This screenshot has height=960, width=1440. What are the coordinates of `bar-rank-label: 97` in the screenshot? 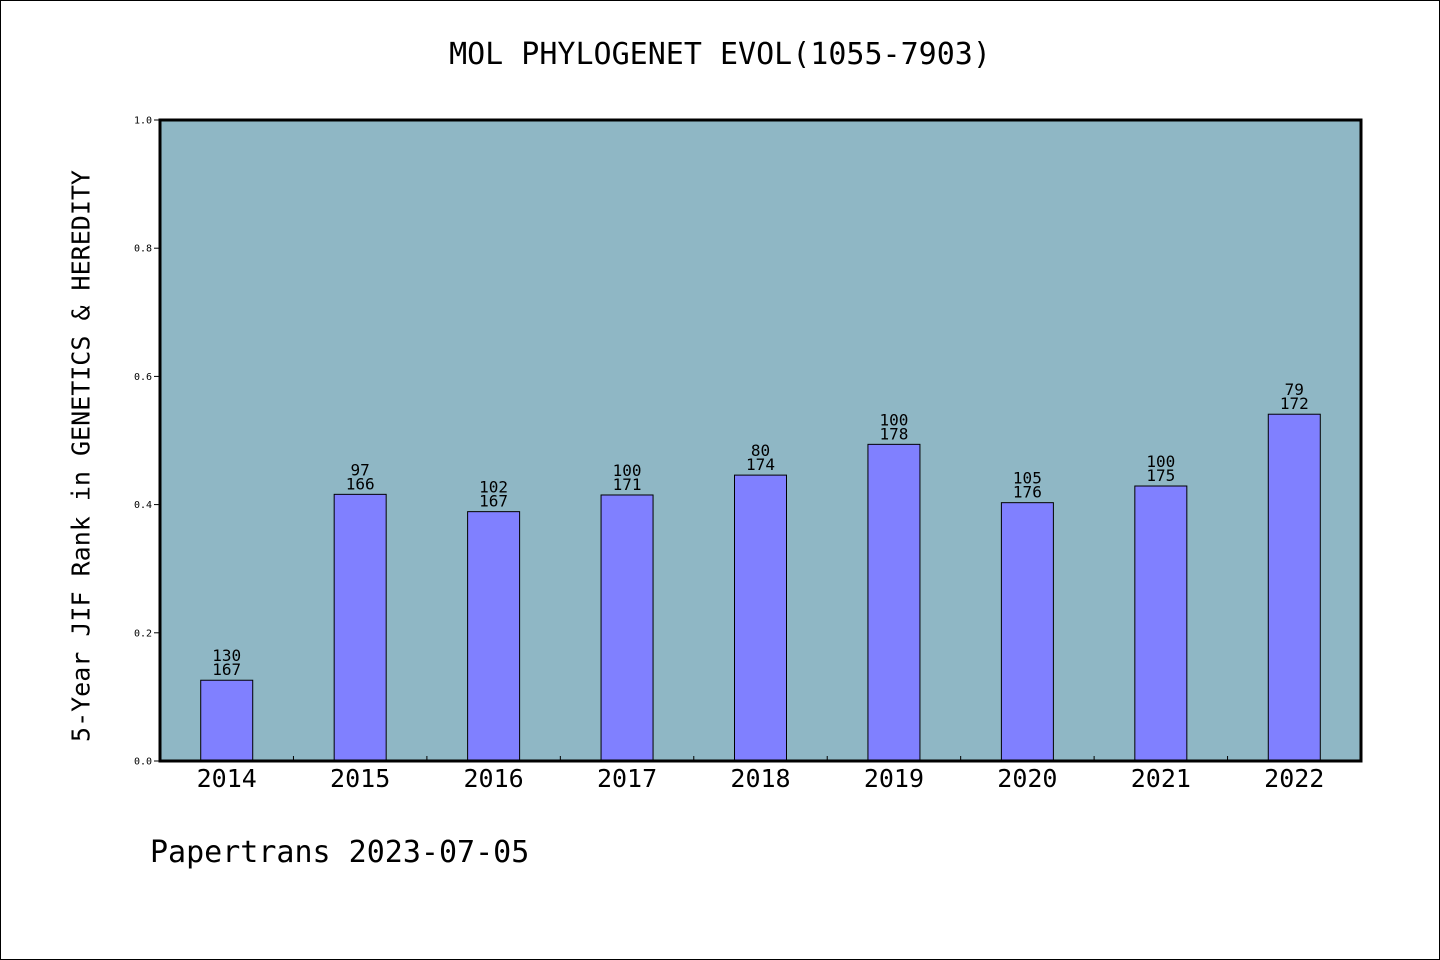 It's located at (360, 469).